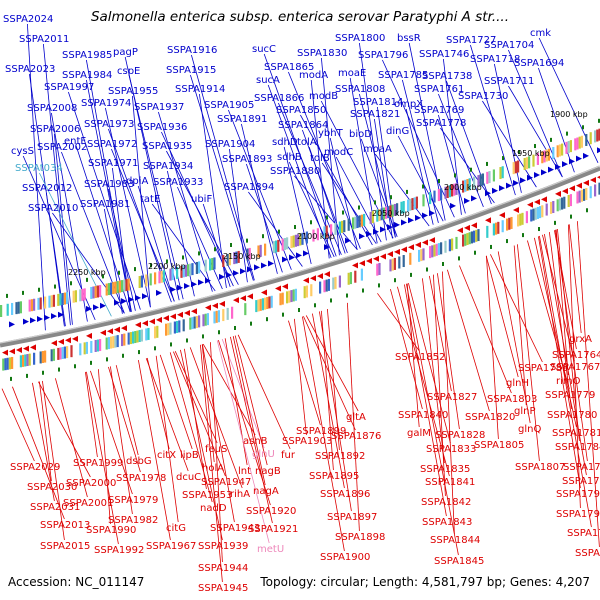  What do you see at coordinates (150, 199) in the screenshot?
I see `gene-label: tatE` at bounding box center [150, 199].